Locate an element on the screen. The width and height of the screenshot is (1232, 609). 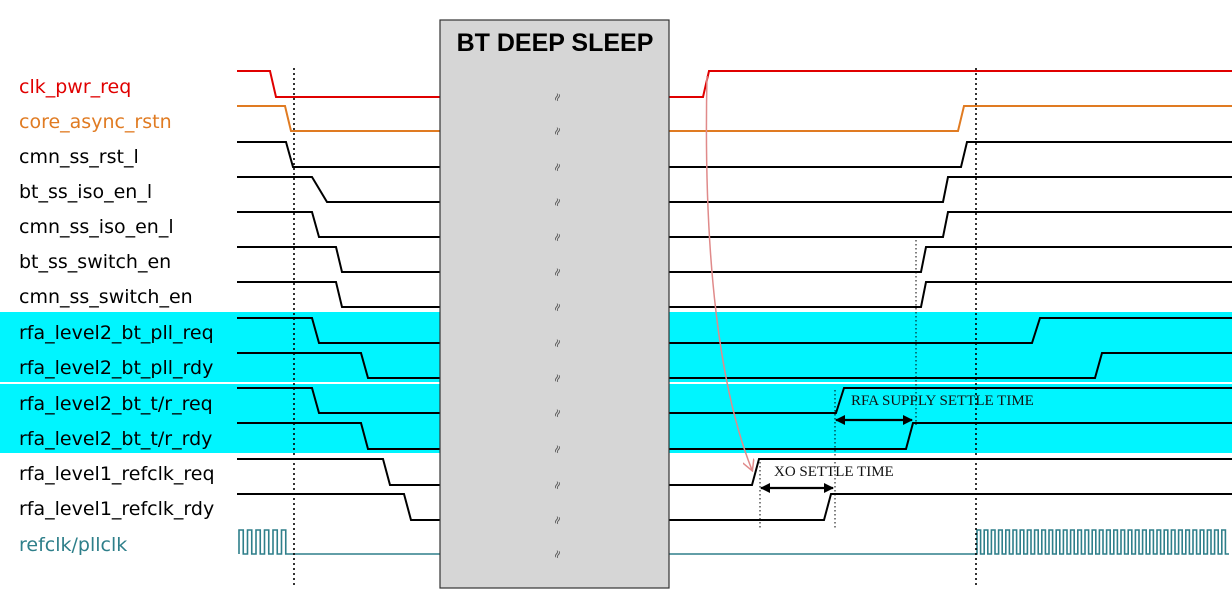
break-mark-12: ≈ is located at coordinates (557, 520).